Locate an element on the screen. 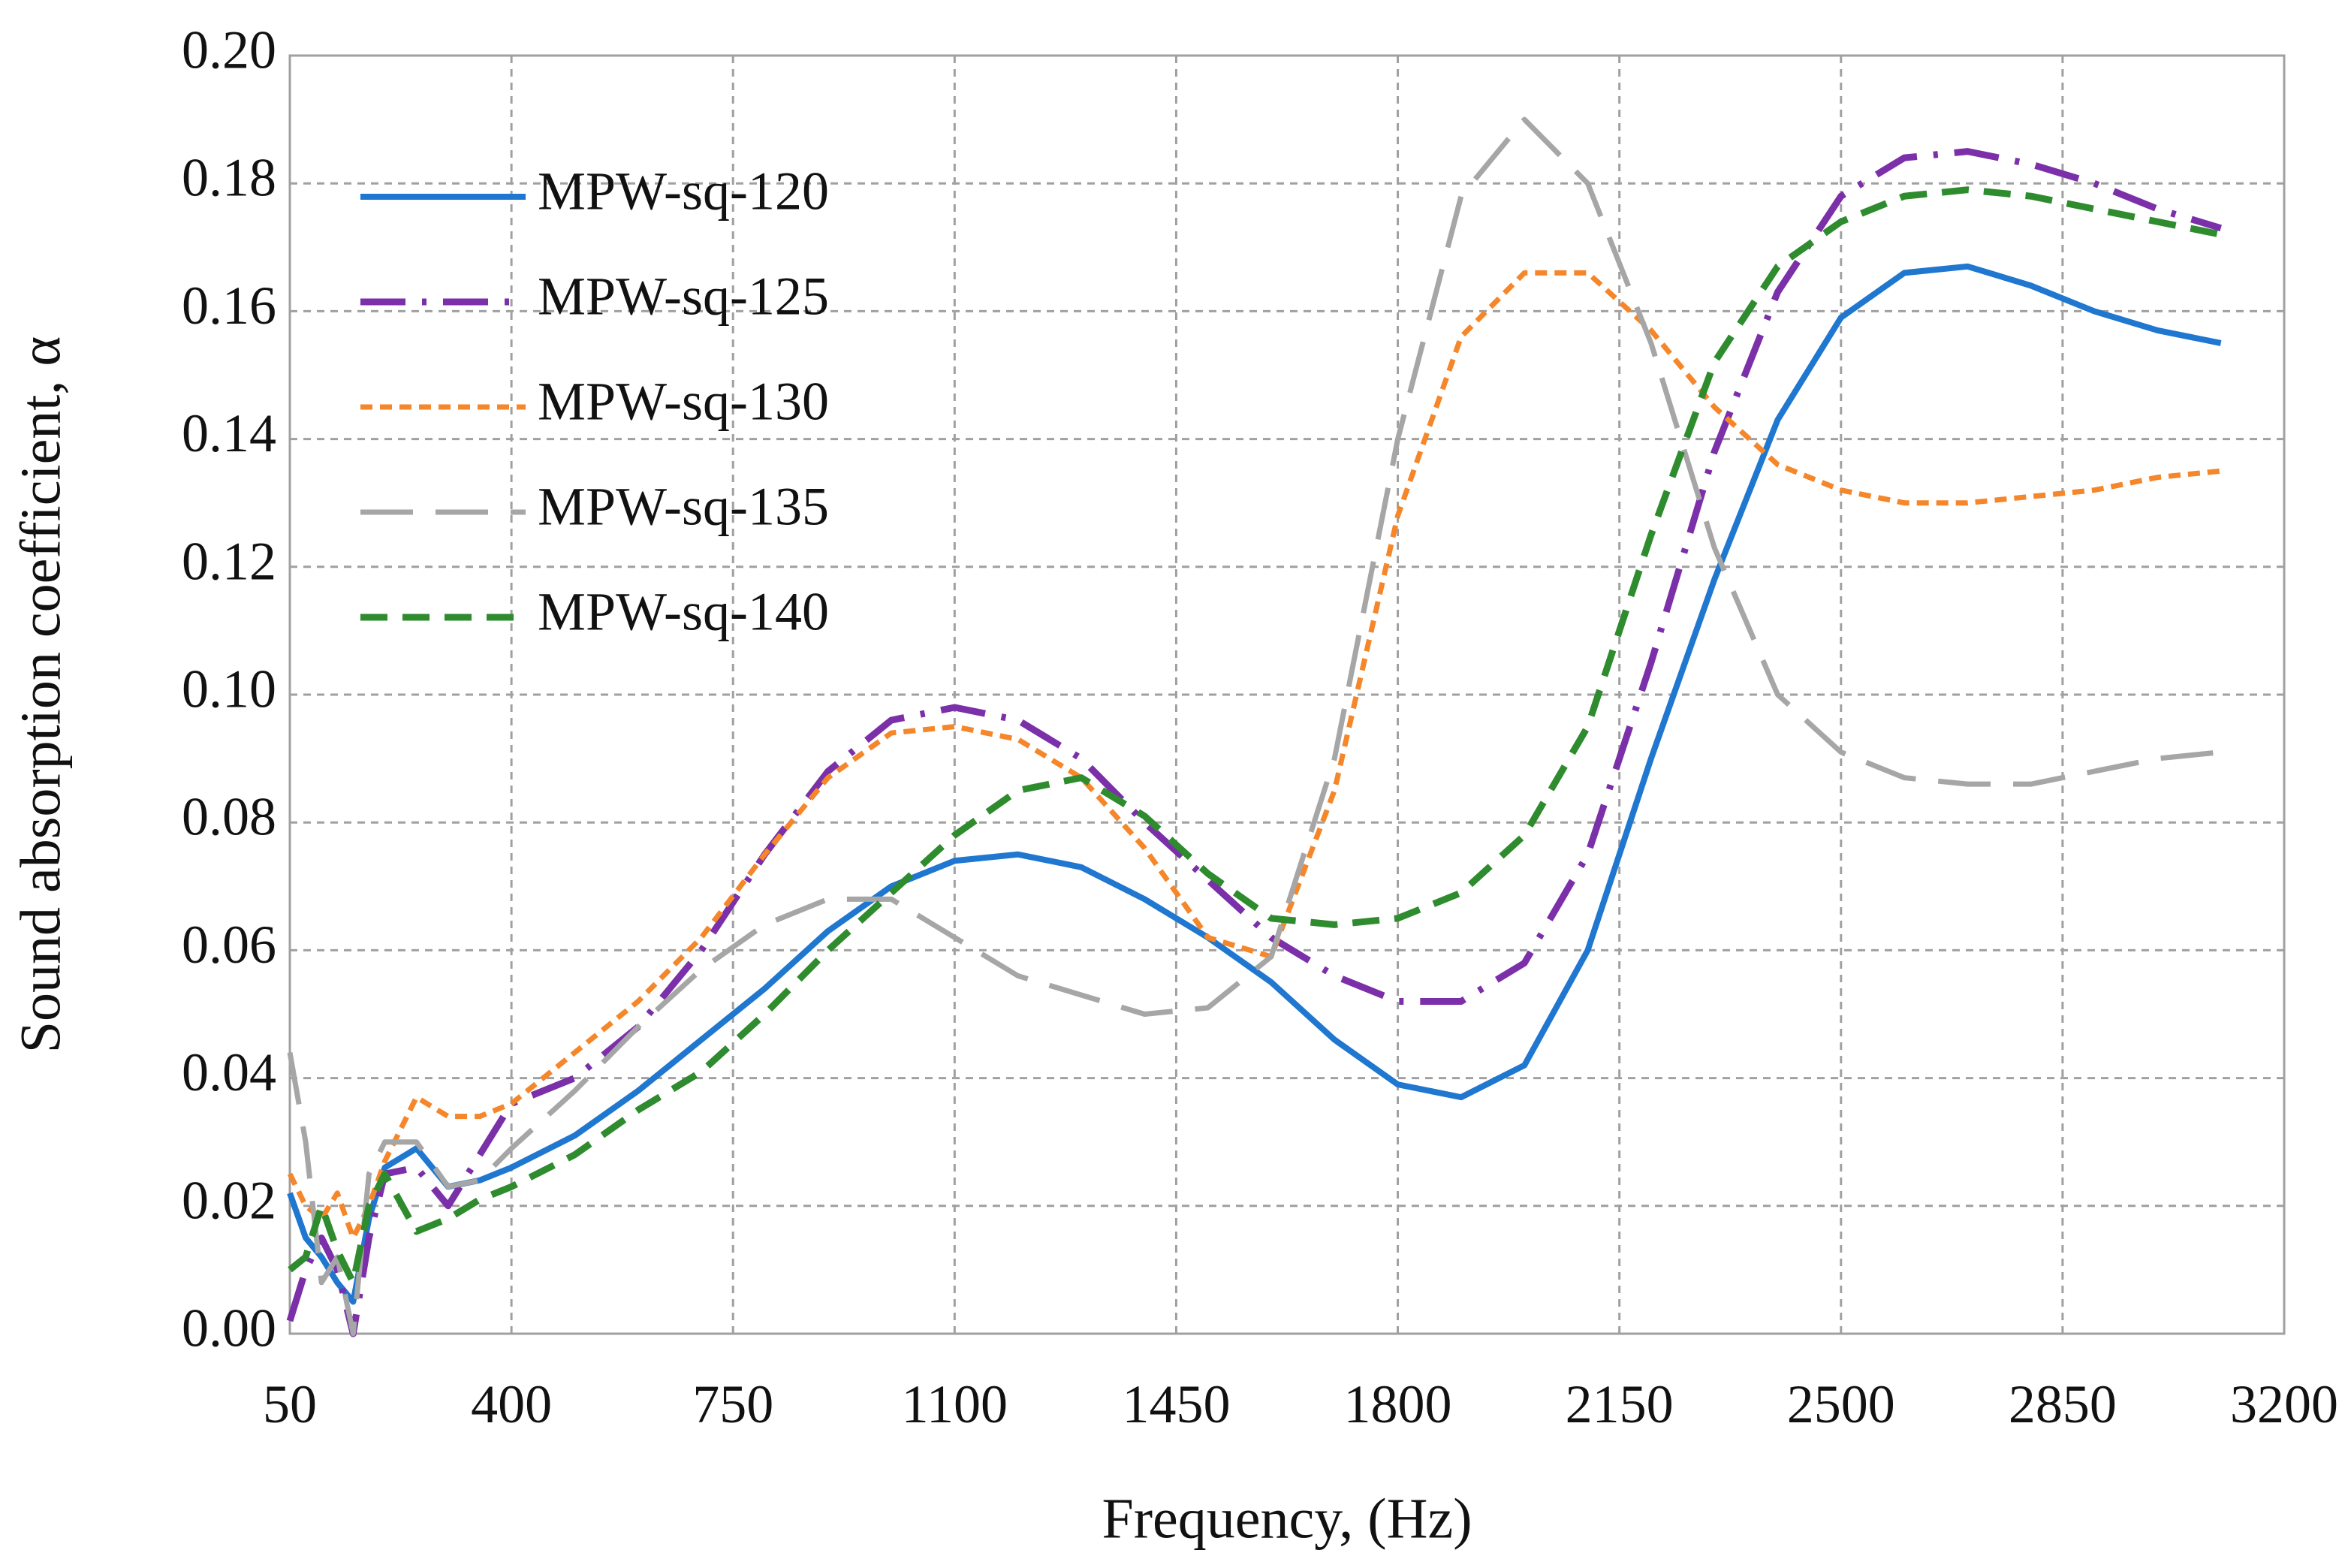 This screenshot has height=1568, width=2348. legend-label: MPW-sq-125 is located at coordinates (683, 297).